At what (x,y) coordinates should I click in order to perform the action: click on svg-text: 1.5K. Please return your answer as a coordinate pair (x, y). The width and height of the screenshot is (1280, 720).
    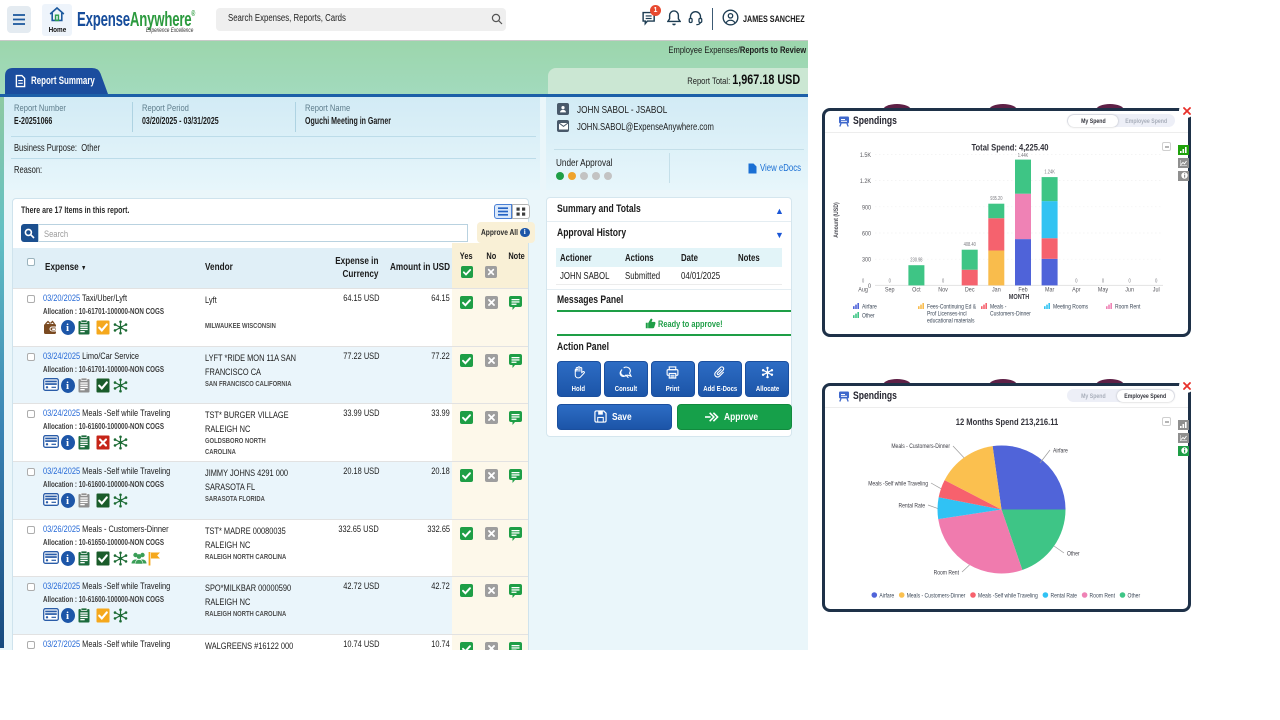
    Looking at the image, I should click on (866, 155).